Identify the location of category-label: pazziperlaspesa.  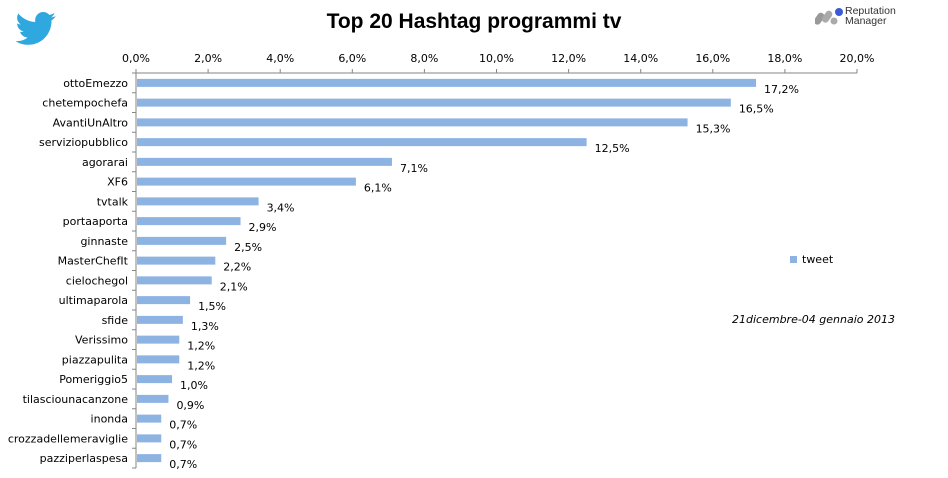
(84, 458).